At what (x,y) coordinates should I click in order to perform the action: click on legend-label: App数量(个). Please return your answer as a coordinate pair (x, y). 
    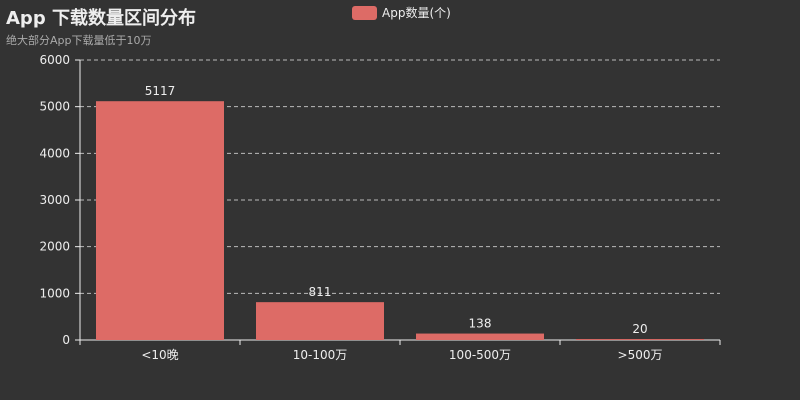
    Looking at the image, I should click on (416, 13).